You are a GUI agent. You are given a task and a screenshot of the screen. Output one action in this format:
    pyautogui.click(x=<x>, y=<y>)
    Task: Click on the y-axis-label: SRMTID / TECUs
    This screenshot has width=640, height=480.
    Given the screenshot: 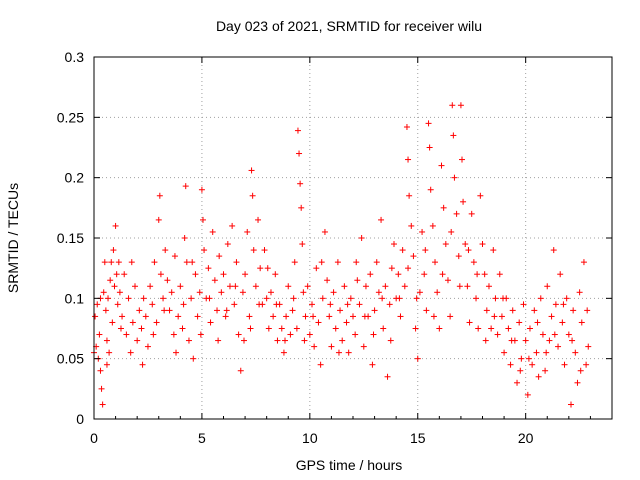 What is the action you would take?
    pyautogui.click(x=13, y=238)
    